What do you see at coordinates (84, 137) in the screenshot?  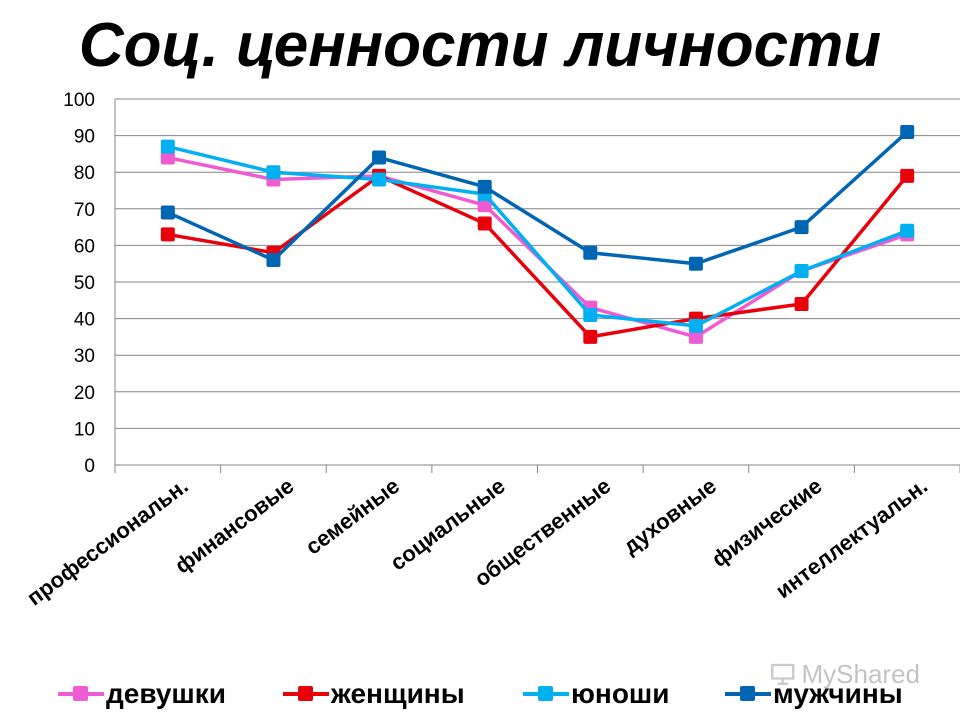 I see `y-tick-label: 90` at bounding box center [84, 137].